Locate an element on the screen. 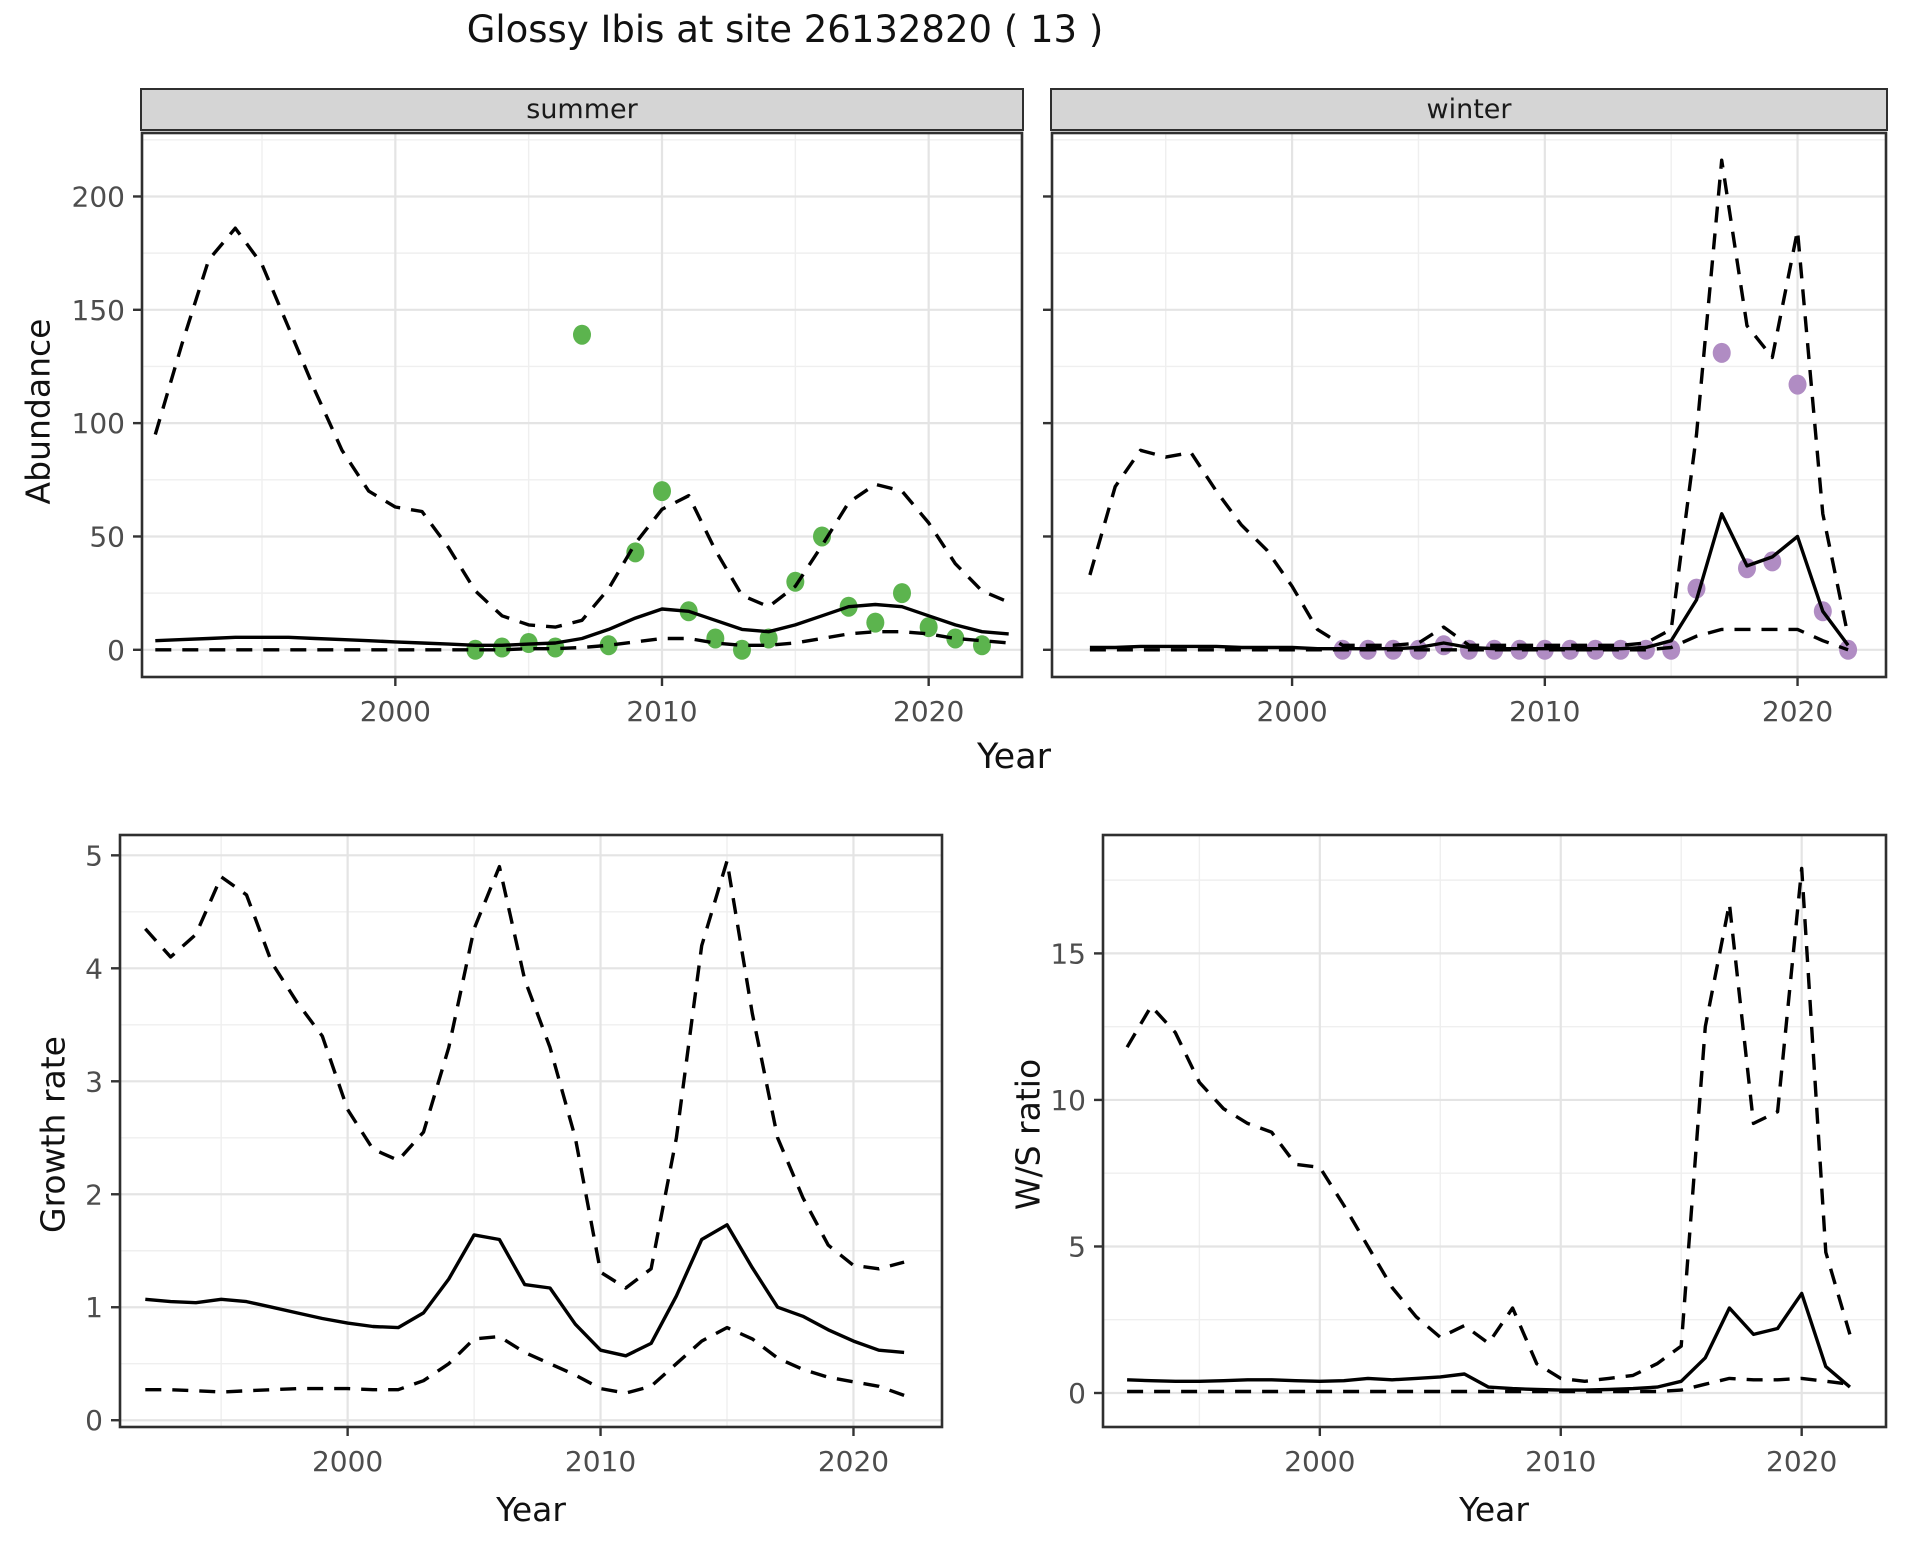 The width and height of the screenshot is (1920, 1560). growth_rate-lower_ci is located at coordinates (525, 1361).